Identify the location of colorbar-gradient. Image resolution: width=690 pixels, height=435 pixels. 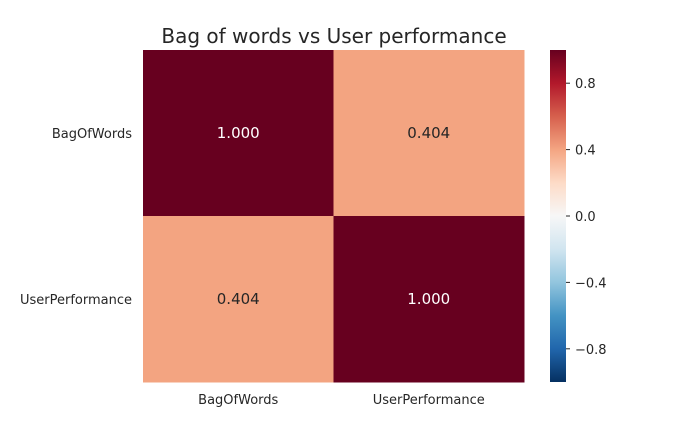
(558, 216).